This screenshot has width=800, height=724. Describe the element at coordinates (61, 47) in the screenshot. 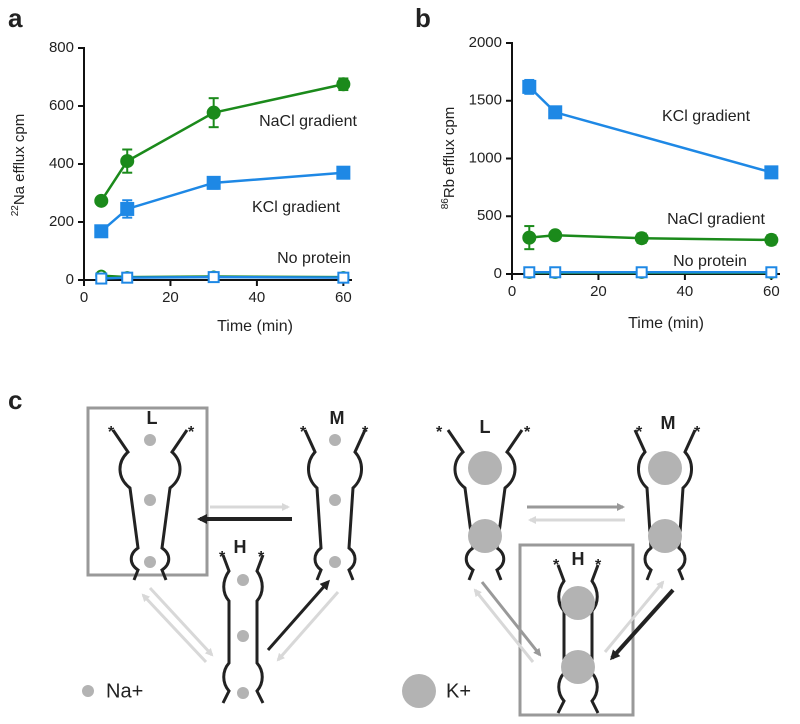

I see `y-tick-label: 800` at that location.